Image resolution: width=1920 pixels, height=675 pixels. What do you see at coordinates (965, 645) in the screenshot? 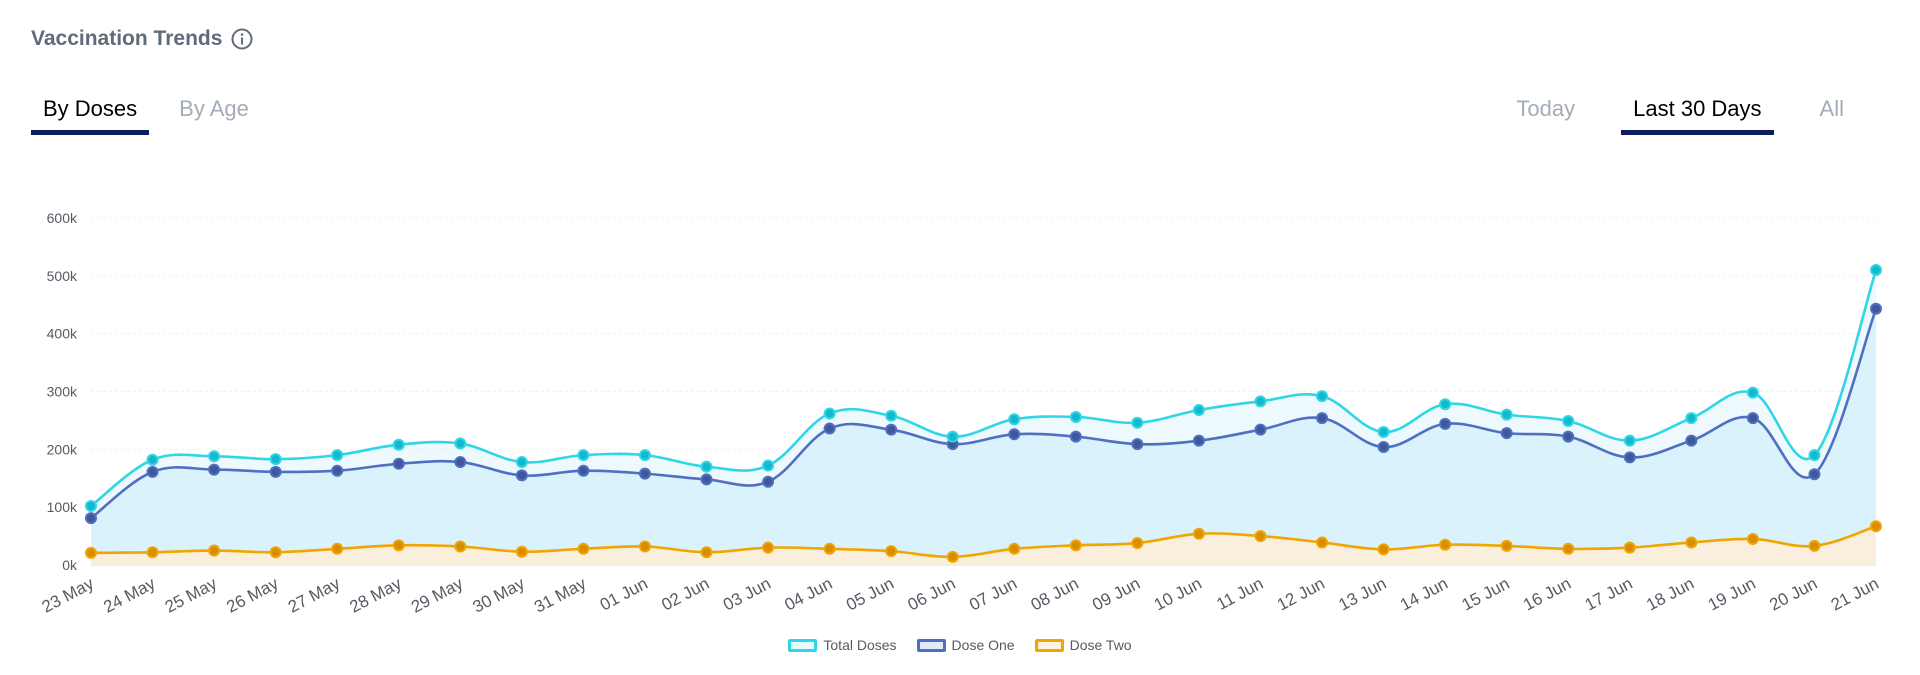
I see `legend-item-dose-one: Dose One` at bounding box center [965, 645].